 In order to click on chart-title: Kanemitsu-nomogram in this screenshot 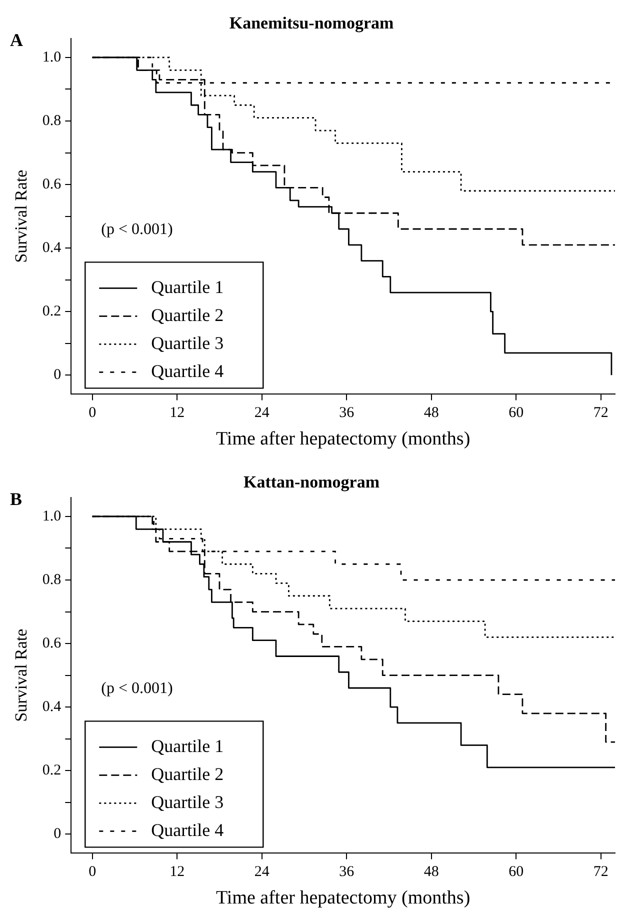, I will do `click(311, 23)`.